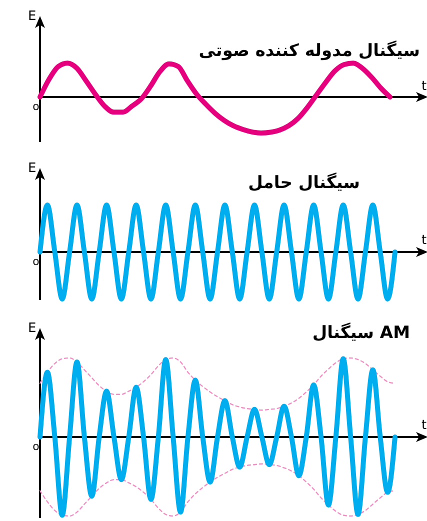 This screenshot has width=427, height=521. Describe the element at coordinates (361, 332) in the screenshot. I see `chart-title: سیگنال AM` at that location.